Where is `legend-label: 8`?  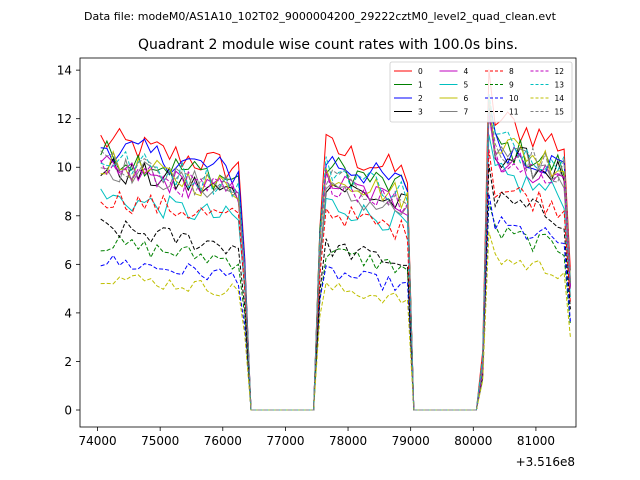
legend-label: 8 is located at coordinates (511, 71).